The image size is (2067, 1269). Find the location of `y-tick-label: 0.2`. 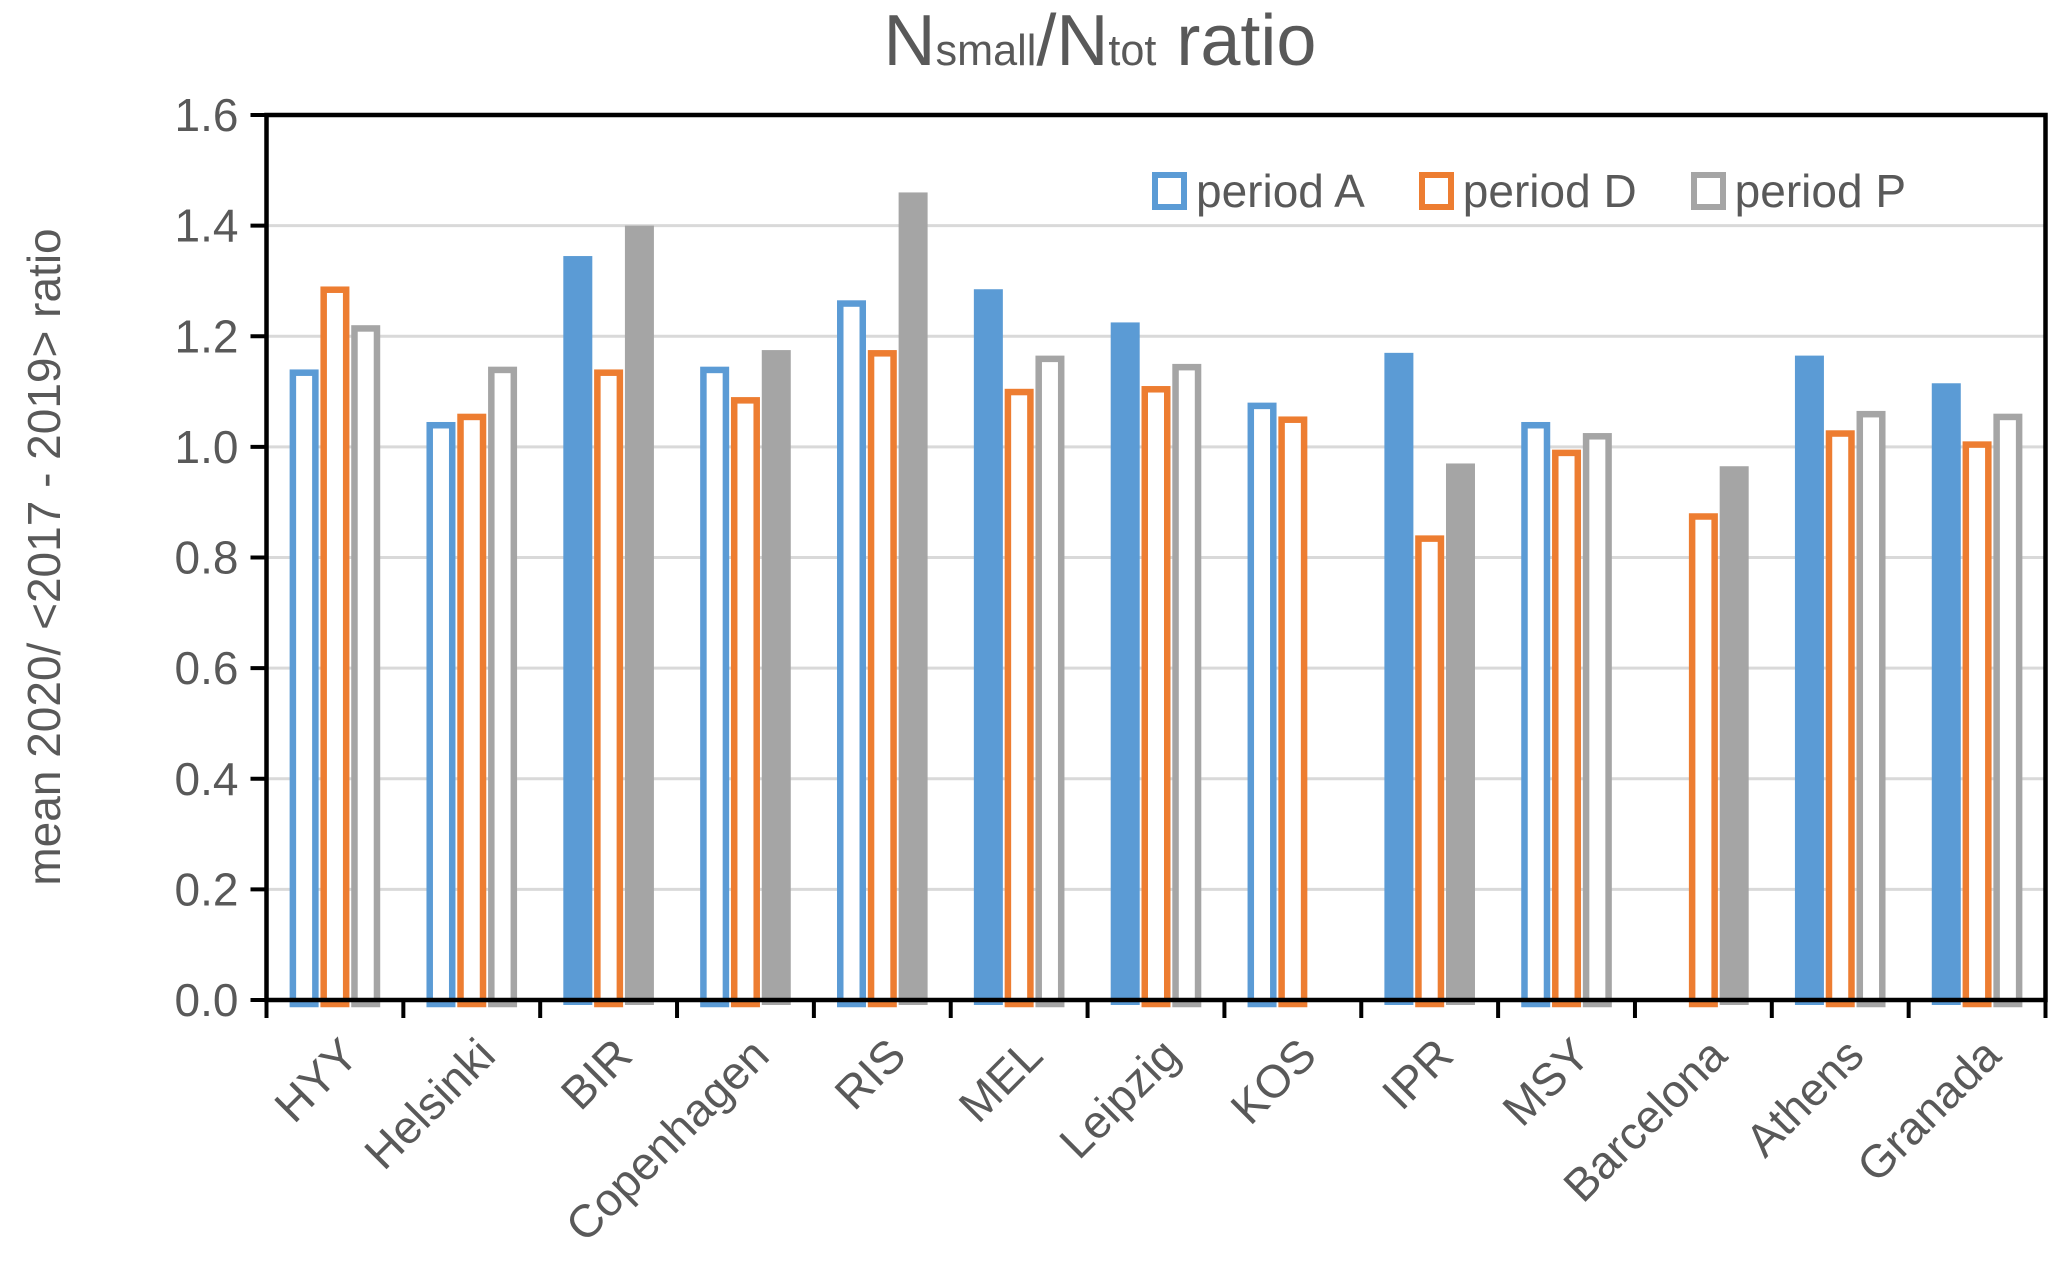

y-tick-label: 0.2 is located at coordinates (207, 889).